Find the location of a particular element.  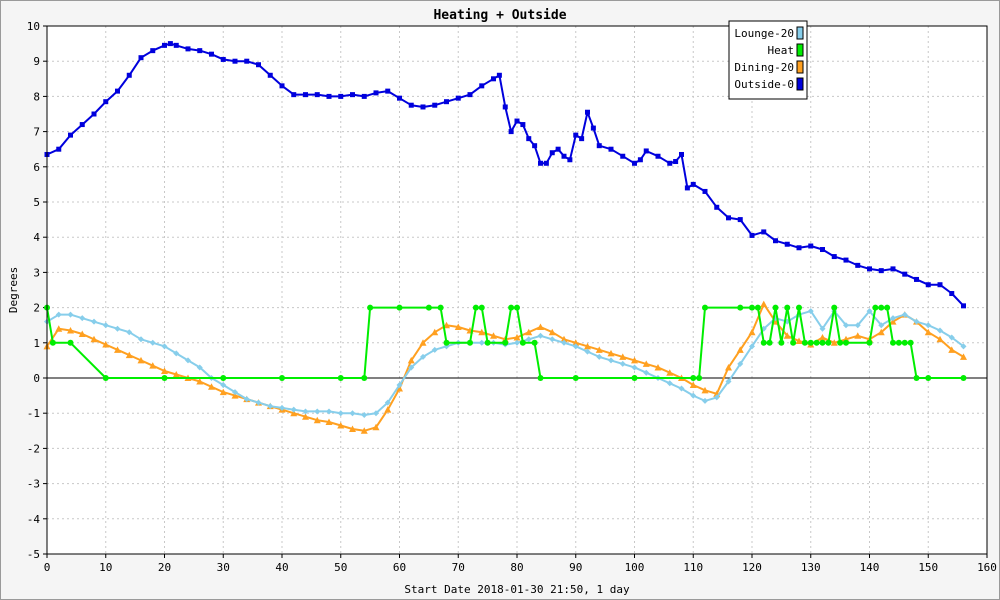

y-tick-label: -5 is located at coordinates (33, 554).